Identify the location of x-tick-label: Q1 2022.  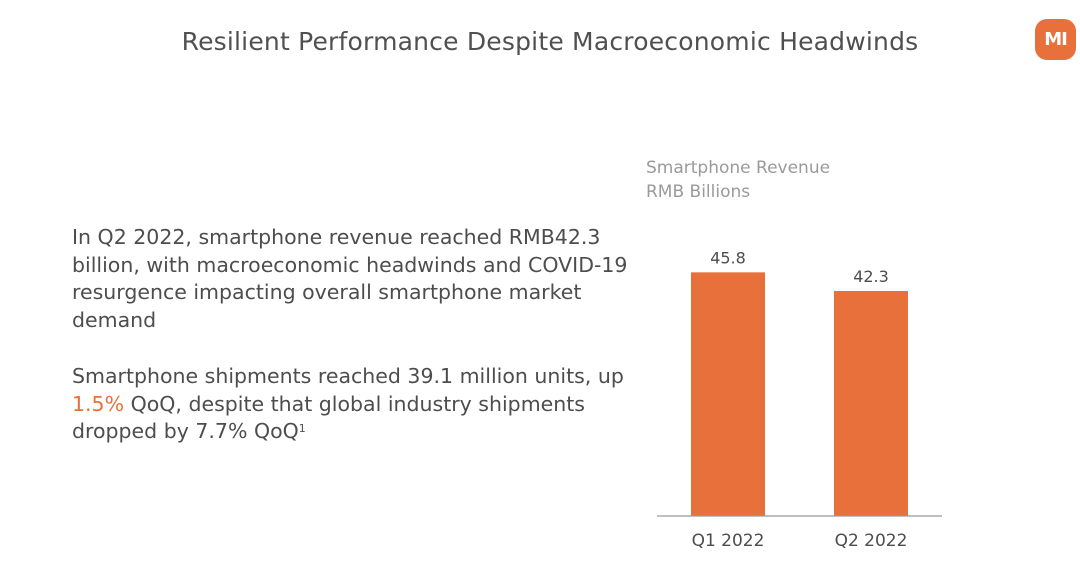
(728, 541).